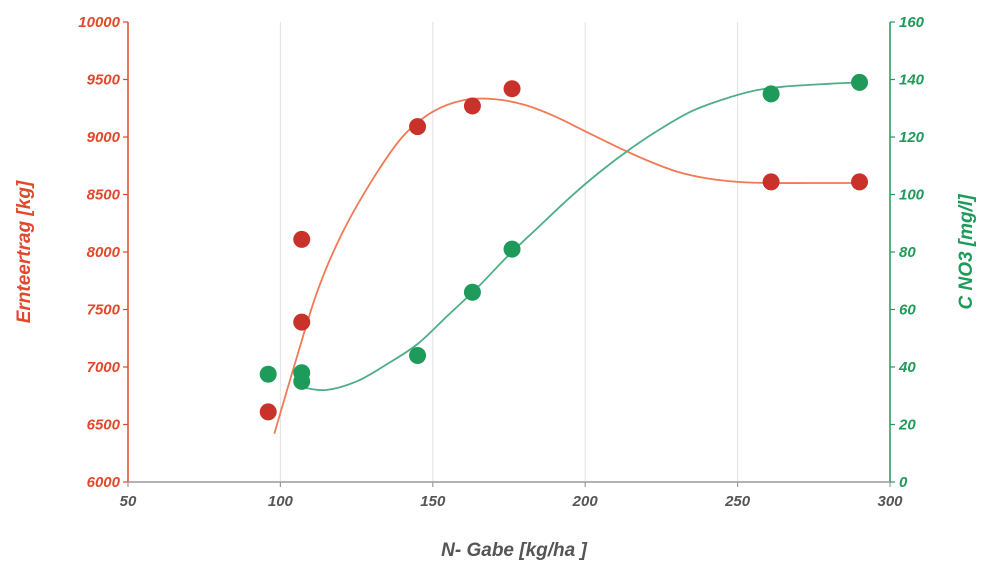 The height and width of the screenshot is (562, 984). What do you see at coordinates (104, 310) in the screenshot?
I see `y-left-tick-label: 7500` at bounding box center [104, 310].